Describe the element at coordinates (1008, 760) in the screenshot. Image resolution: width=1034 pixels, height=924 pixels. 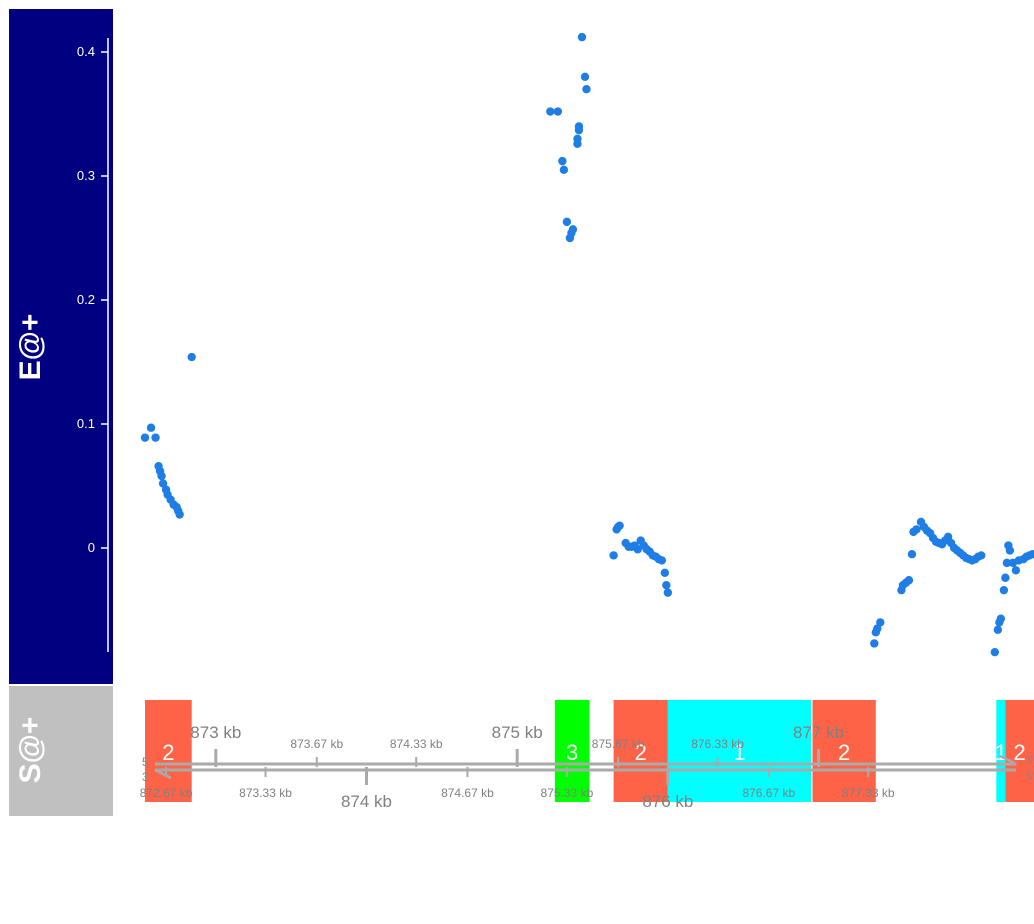
I see `genome-axis-arrow-right` at that location.